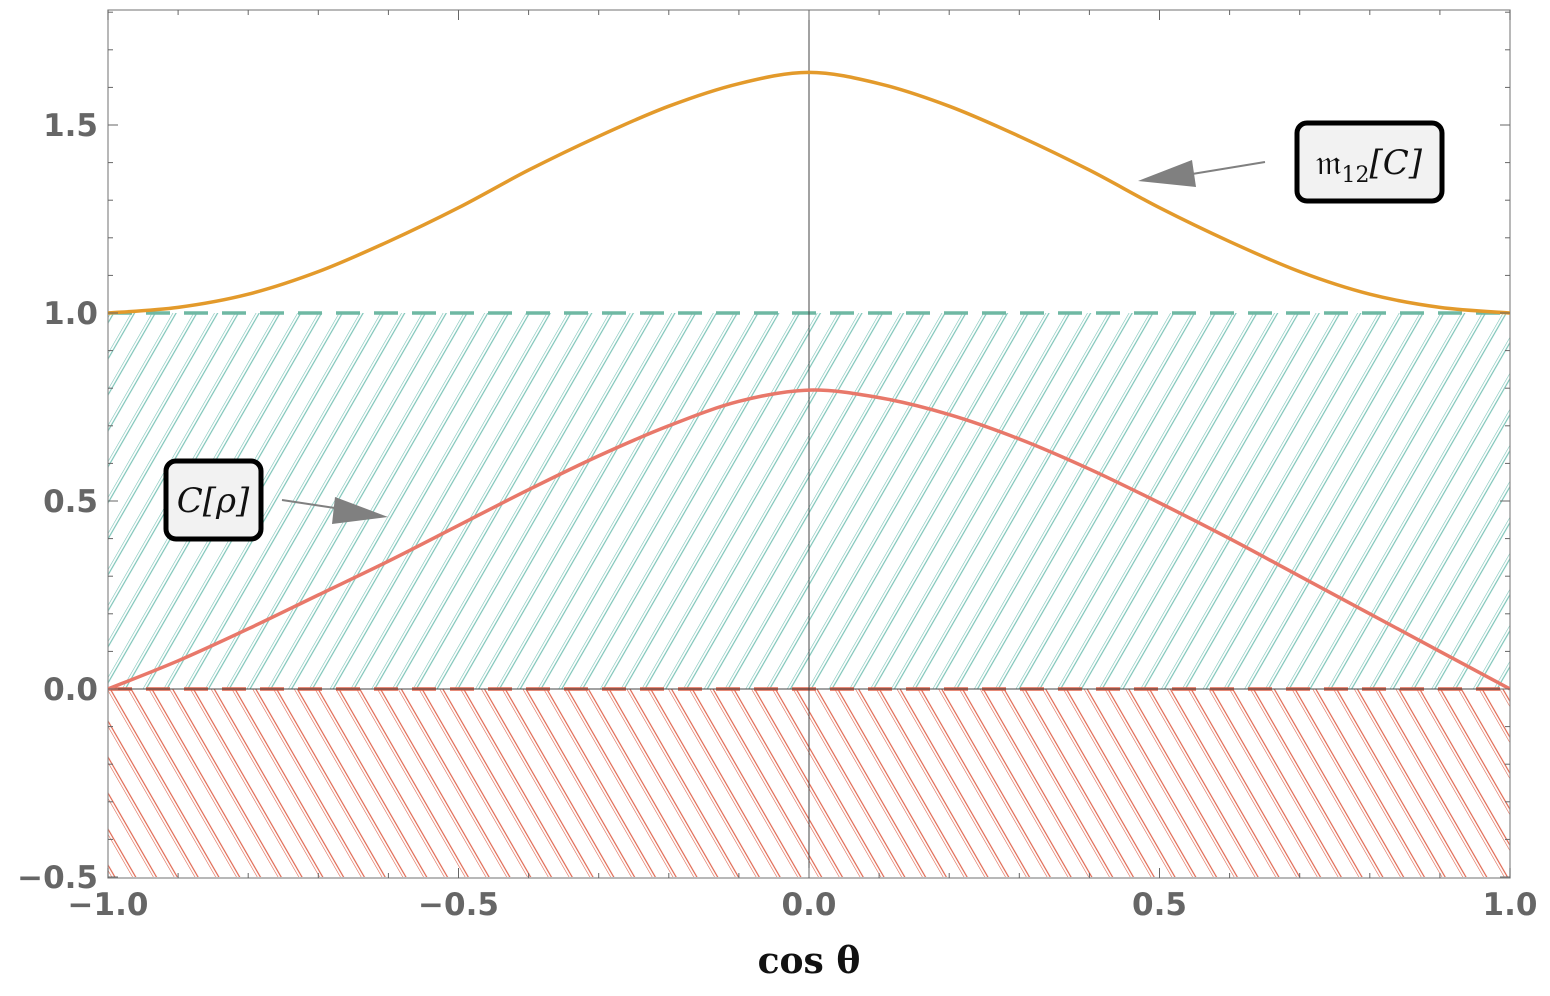 The width and height of the screenshot is (1550, 996). I want to click on y-tick-label: 0.0, so click(70, 690).